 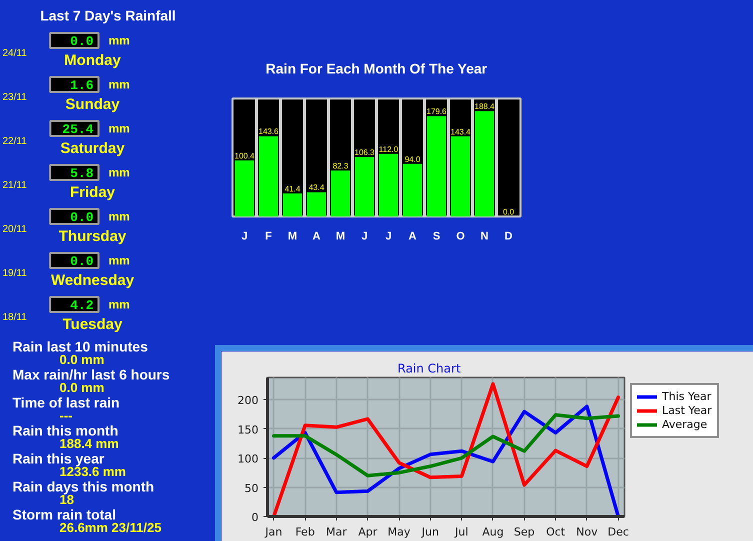 I want to click on legend-label: Average, so click(x=685, y=424).